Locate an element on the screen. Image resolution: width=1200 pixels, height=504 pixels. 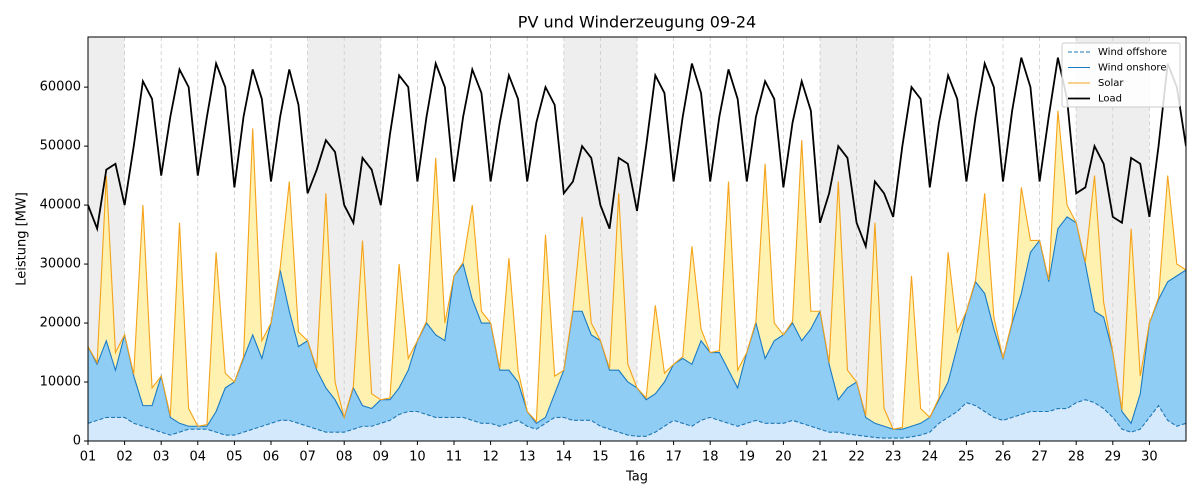
x-axis-label: Tag is located at coordinates (636, 477).